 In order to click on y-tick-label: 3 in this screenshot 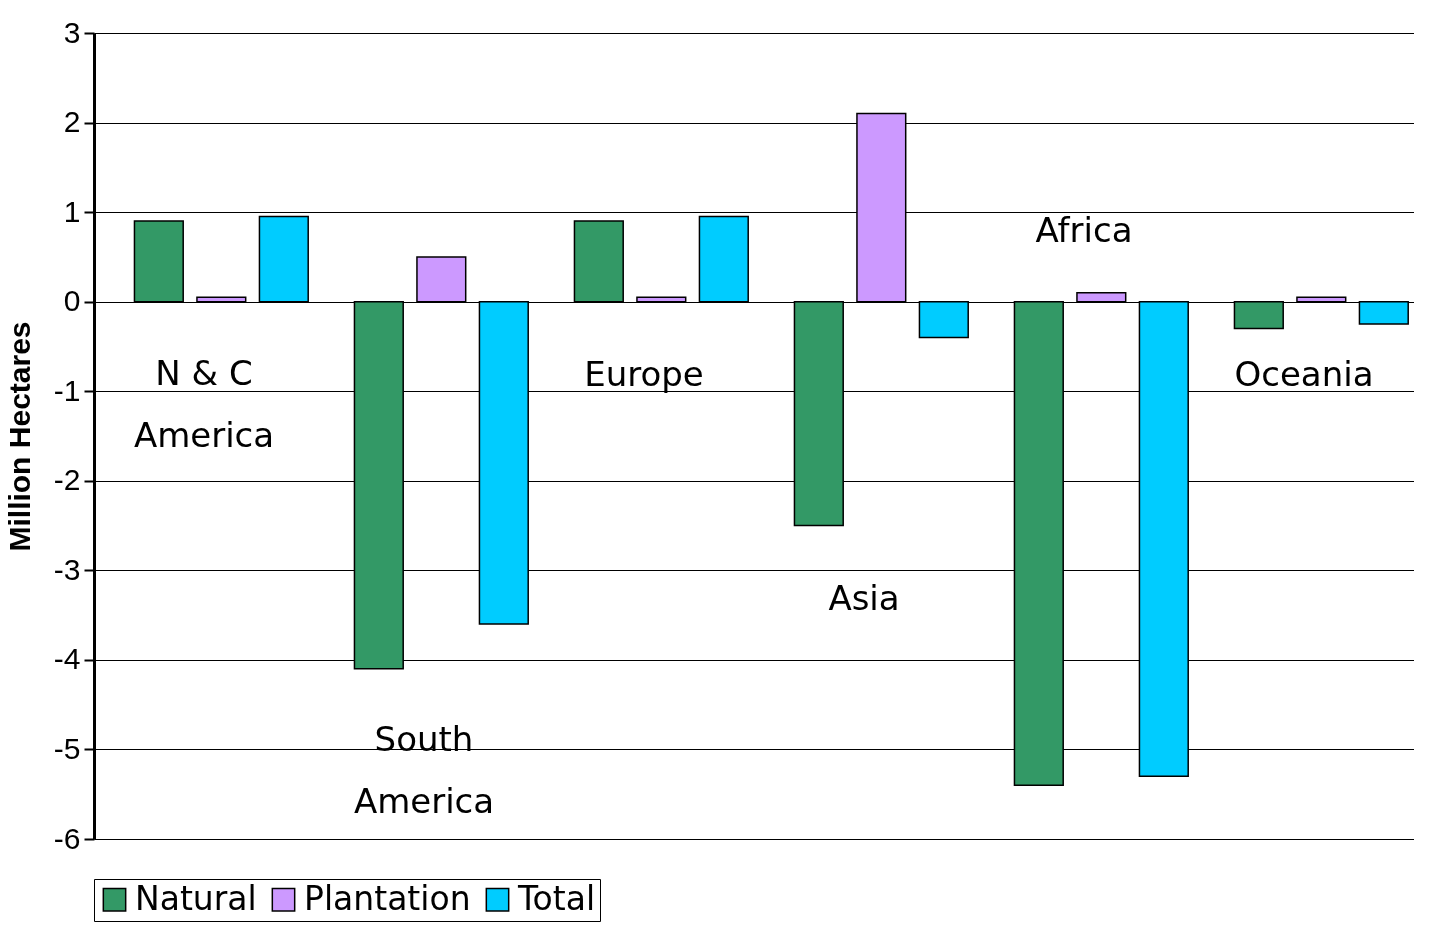, I will do `click(72, 32)`.